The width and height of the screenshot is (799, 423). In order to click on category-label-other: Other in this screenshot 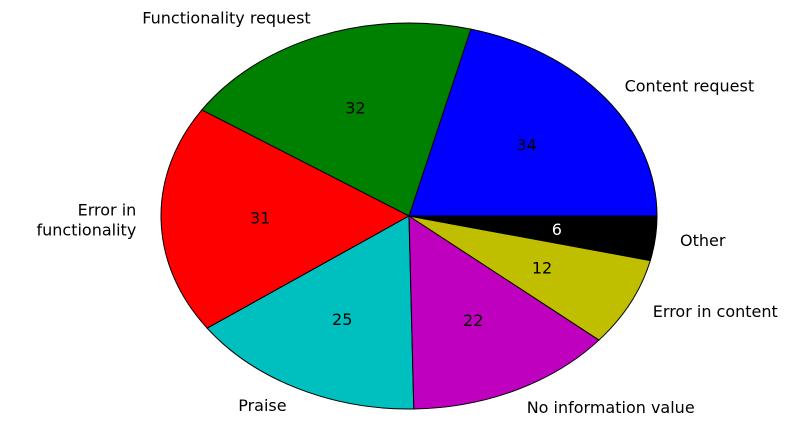, I will do `click(703, 240)`.